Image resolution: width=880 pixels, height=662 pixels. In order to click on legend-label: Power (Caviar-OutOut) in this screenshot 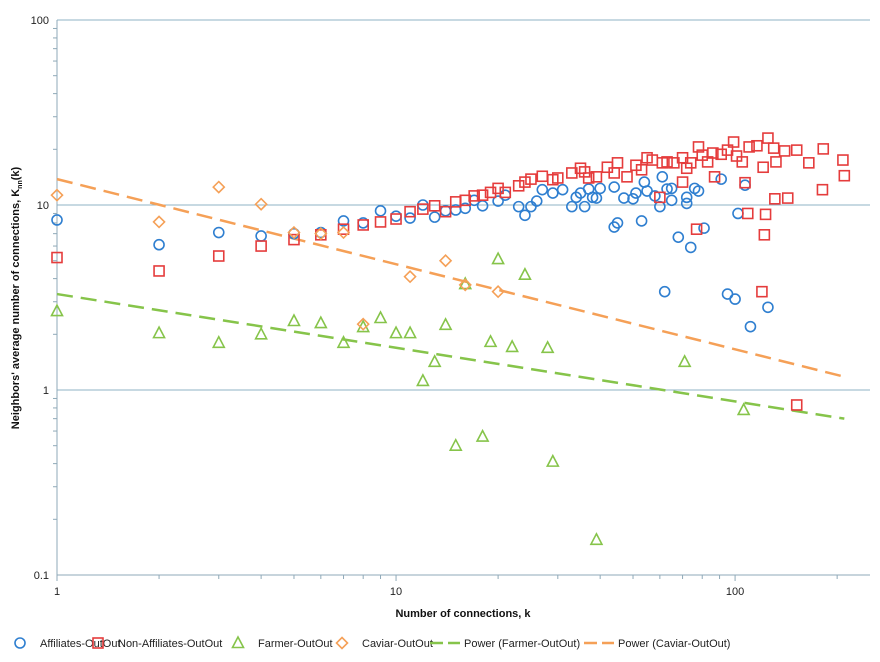, I will do `click(674, 644)`.